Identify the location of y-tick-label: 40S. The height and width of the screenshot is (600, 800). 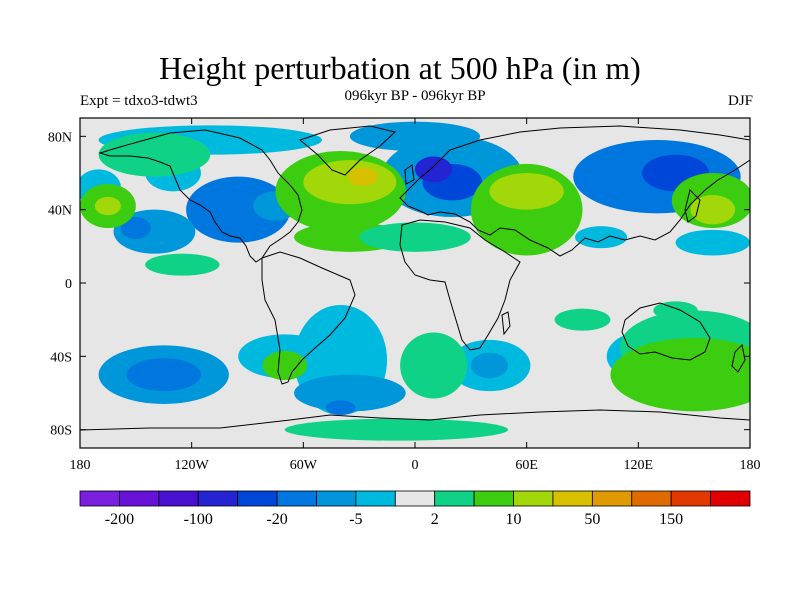
(61, 357).